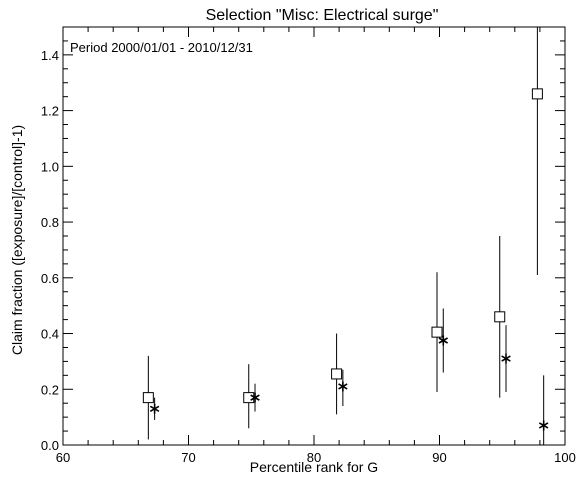 The height and width of the screenshot is (481, 581). I want to click on x-axis-label: Percentile rank for G, so click(314, 467).